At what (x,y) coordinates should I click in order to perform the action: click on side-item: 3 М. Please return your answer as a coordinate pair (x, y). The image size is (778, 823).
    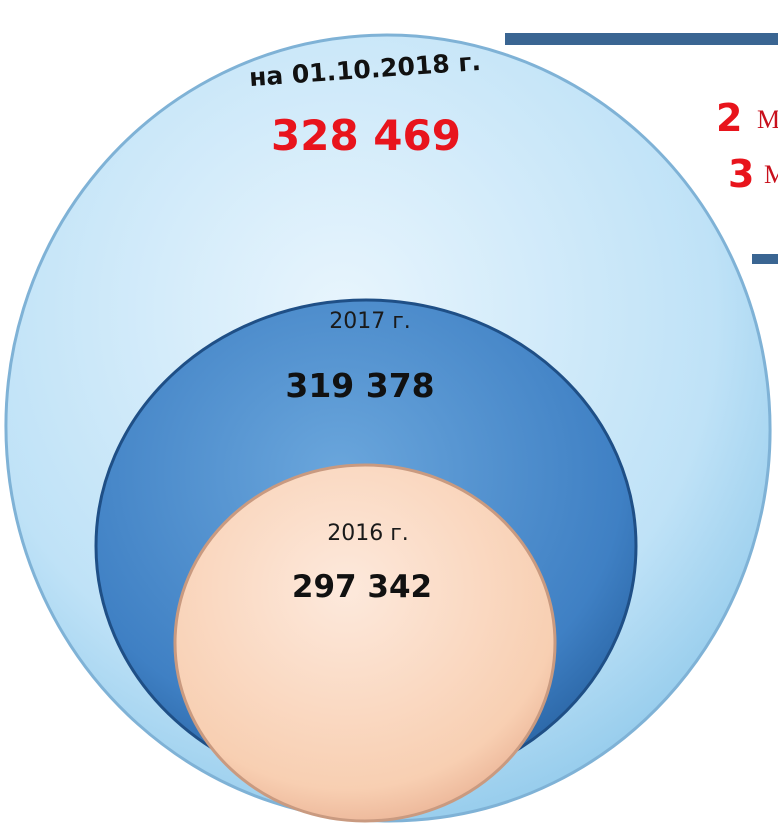
    Looking at the image, I should click on (753, 174).